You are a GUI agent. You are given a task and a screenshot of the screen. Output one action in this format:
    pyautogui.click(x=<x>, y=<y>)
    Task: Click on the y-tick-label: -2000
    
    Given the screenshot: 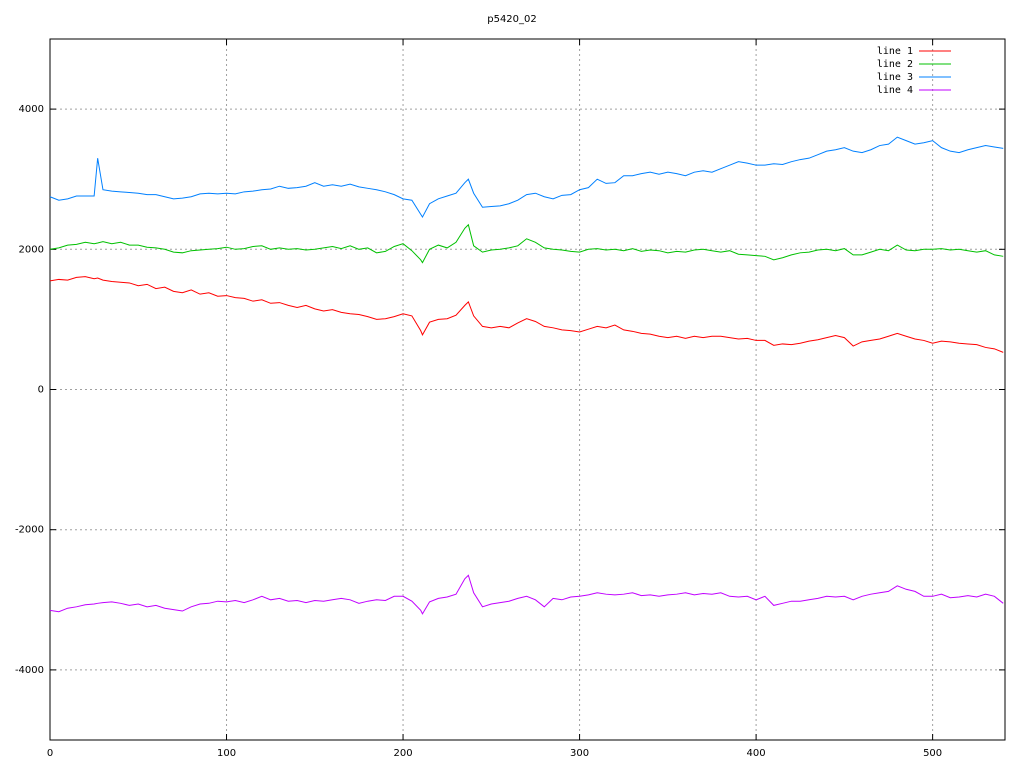 What is the action you would take?
    pyautogui.click(x=29, y=530)
    